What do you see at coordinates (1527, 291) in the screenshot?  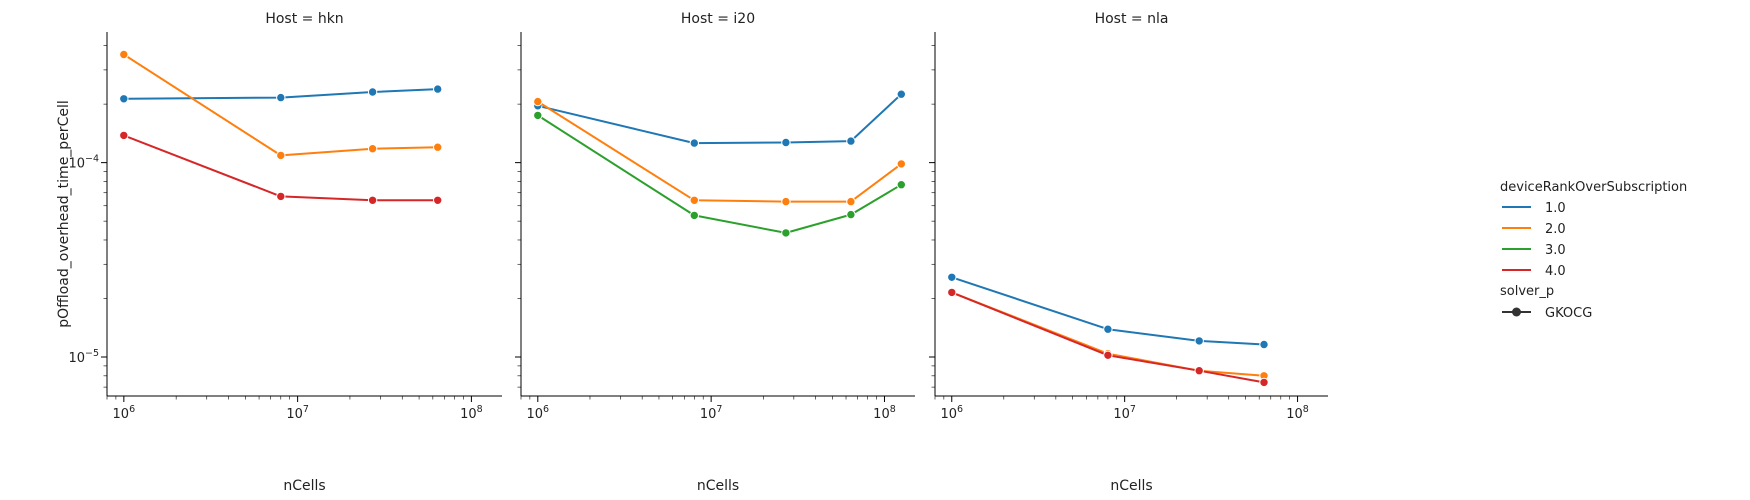 I see `legend-style-title: solver_p` at bounding box center [1527, 291].